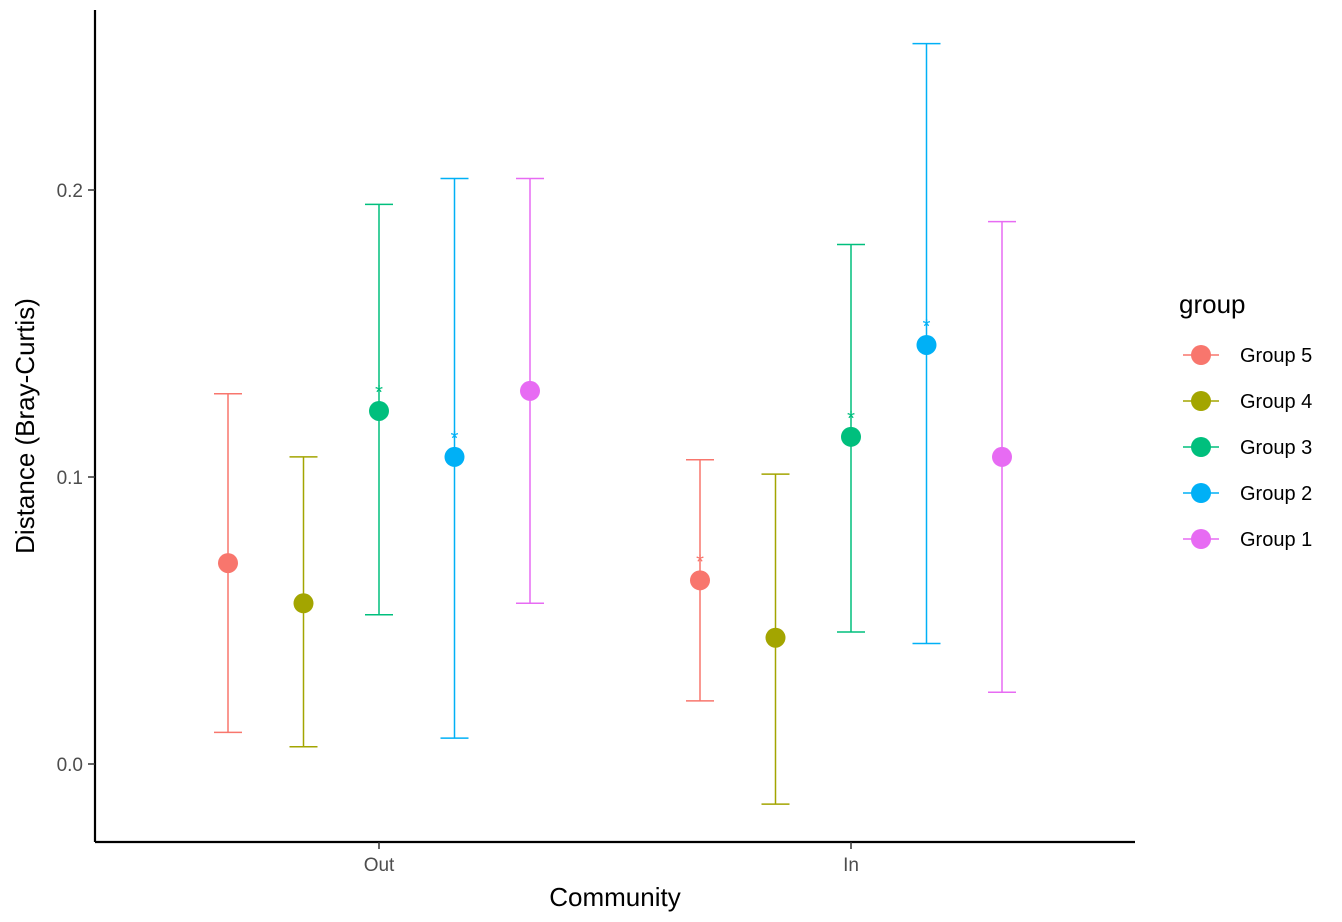  What do you see at coordinates (70, 765) in the screenshot?
I see `y-tick-label: 0.0` at bounding box center [70, 765].